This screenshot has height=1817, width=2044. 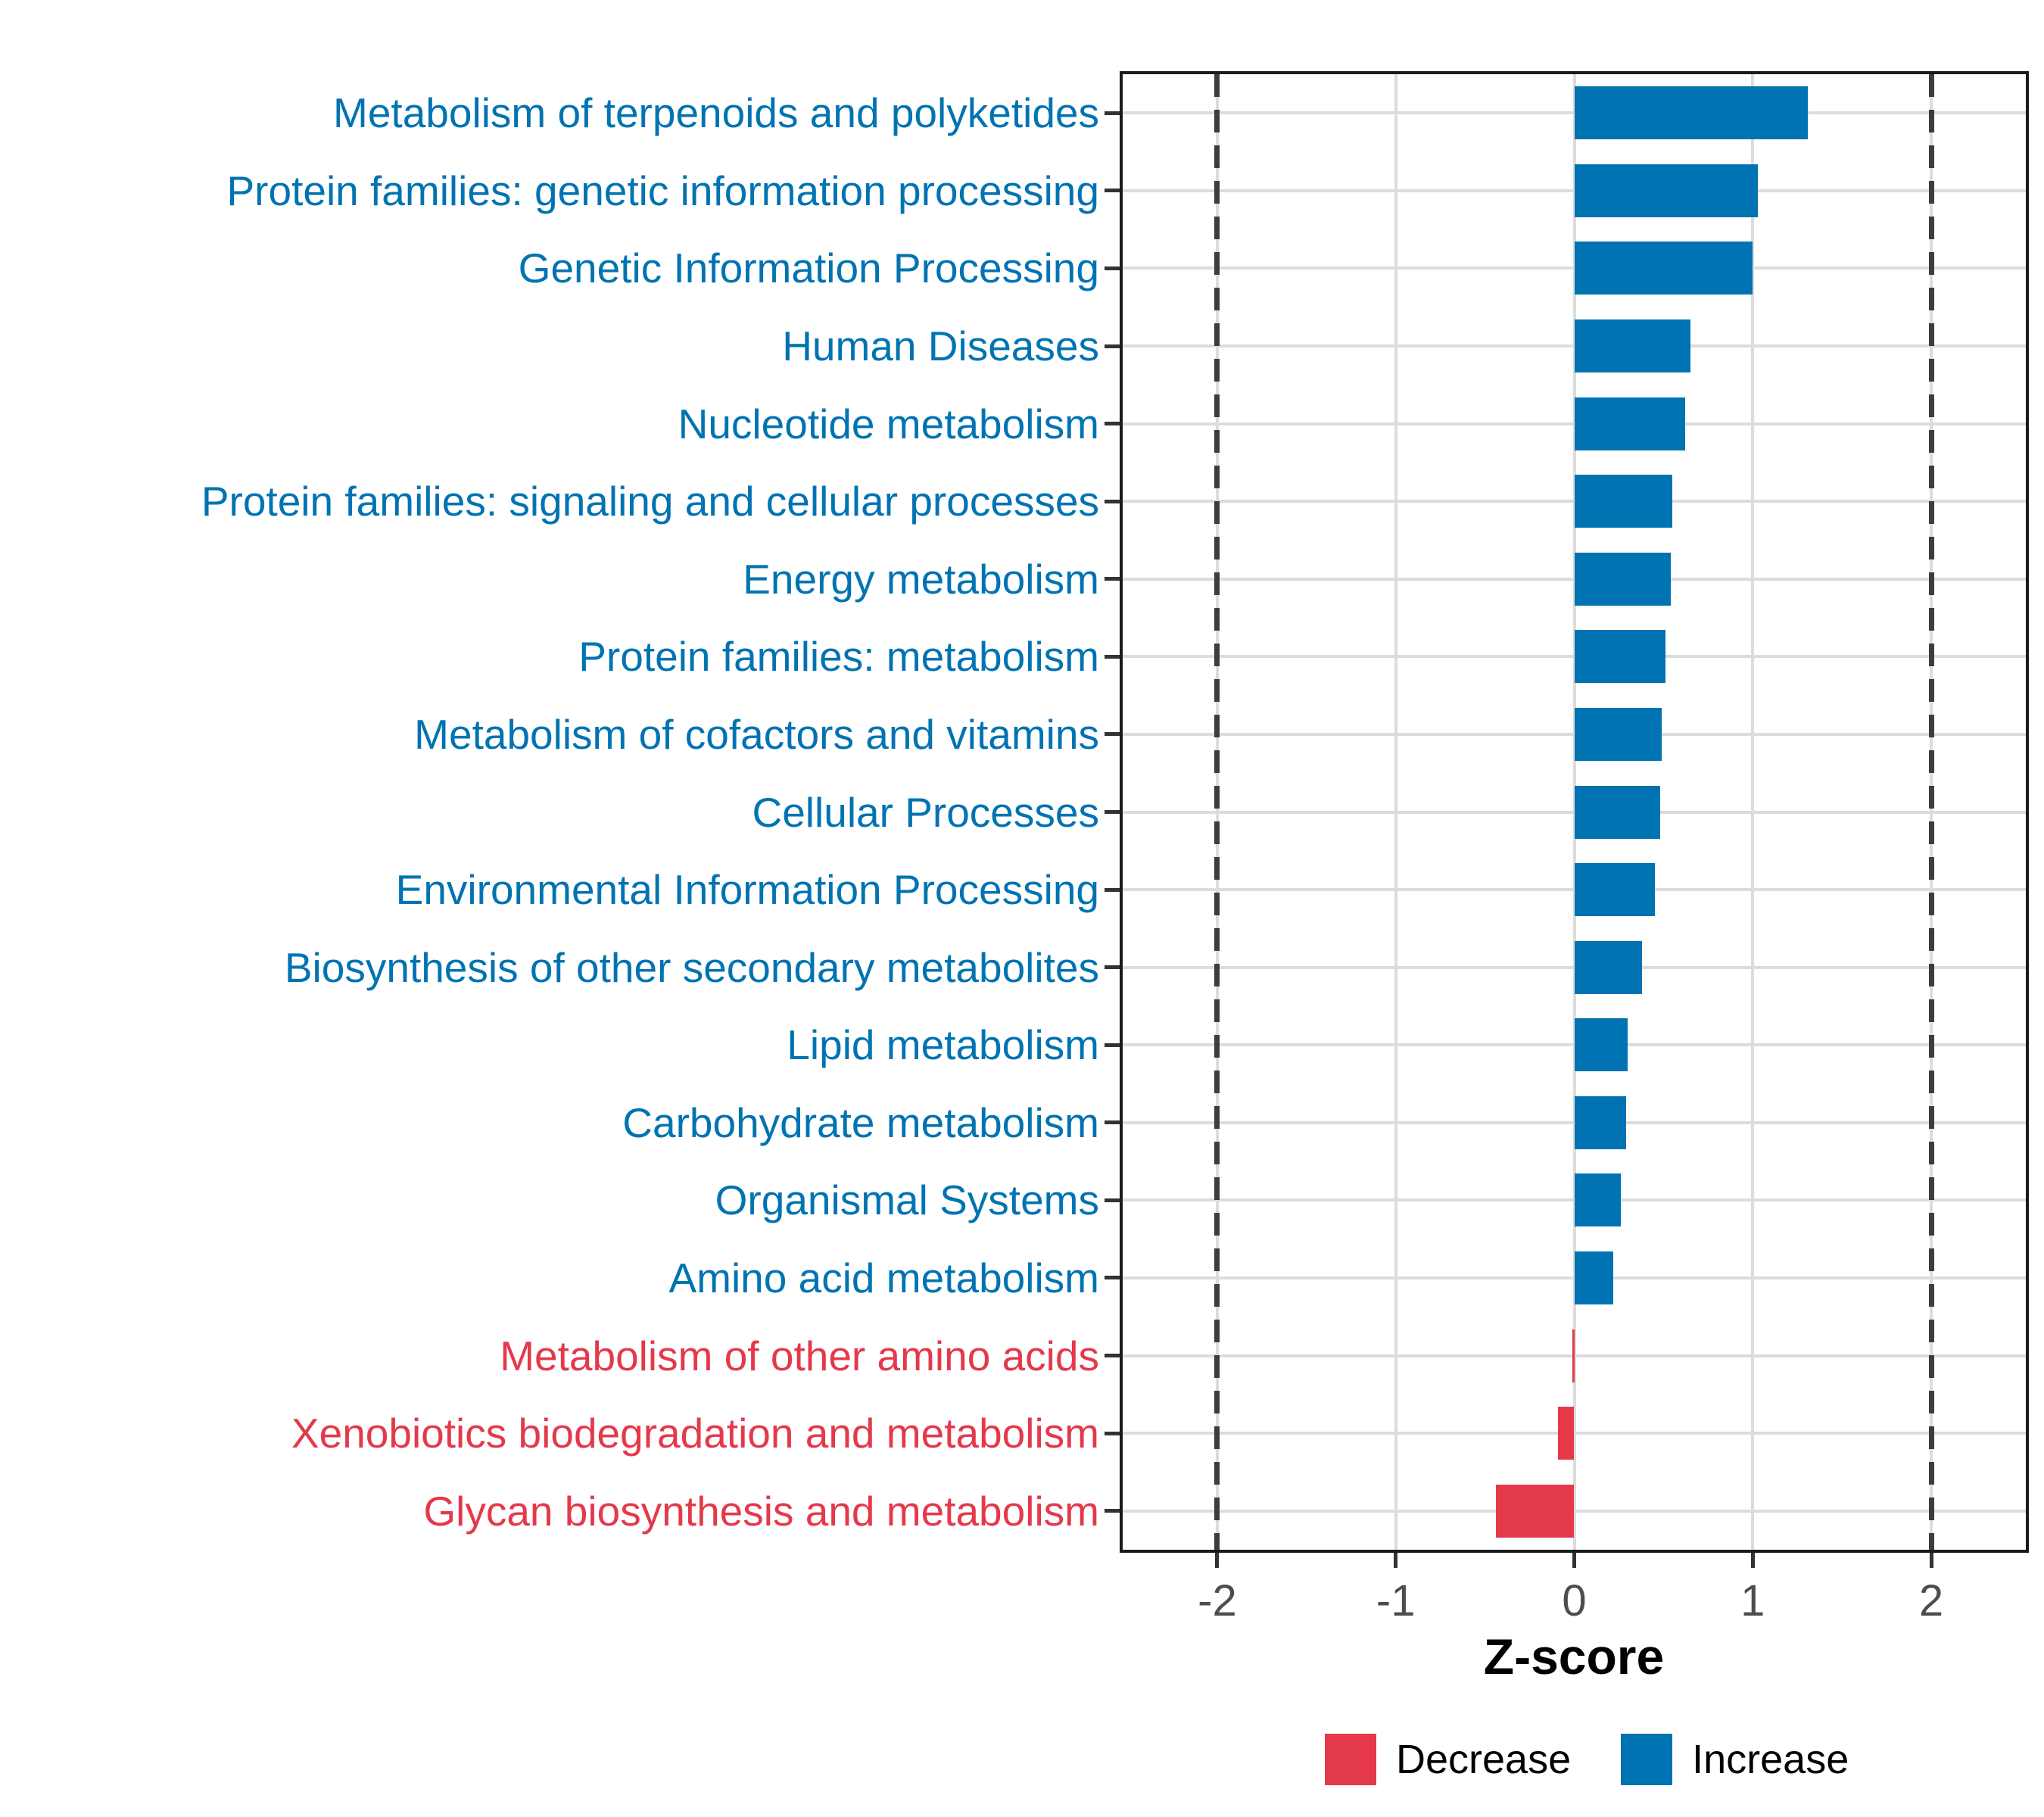 I want to click on category-label: Amino acid metabolism, so click(x=883, y=1277).